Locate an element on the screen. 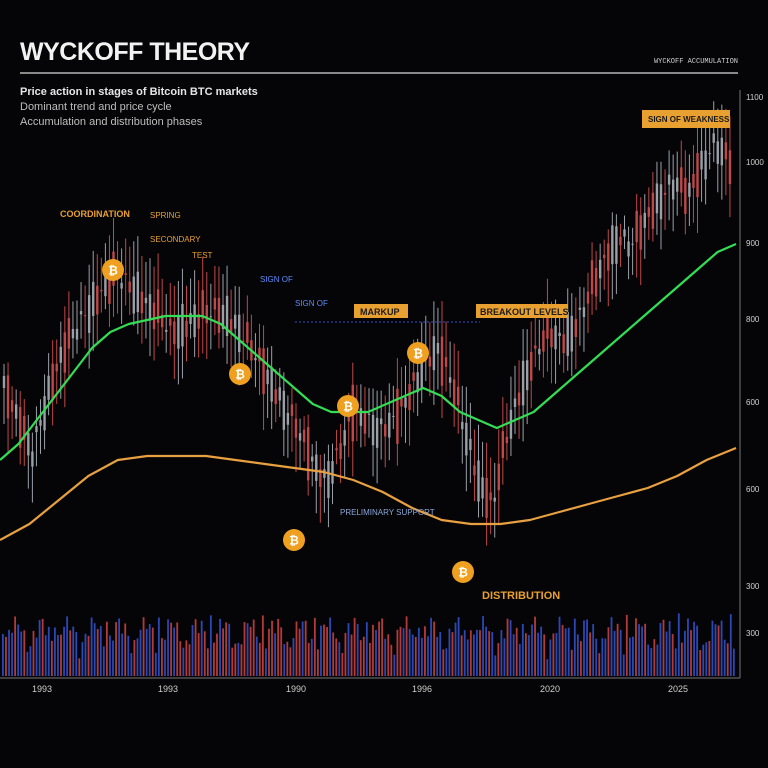  annotation-markup: MARKUP is located at coordinates (380, 312).